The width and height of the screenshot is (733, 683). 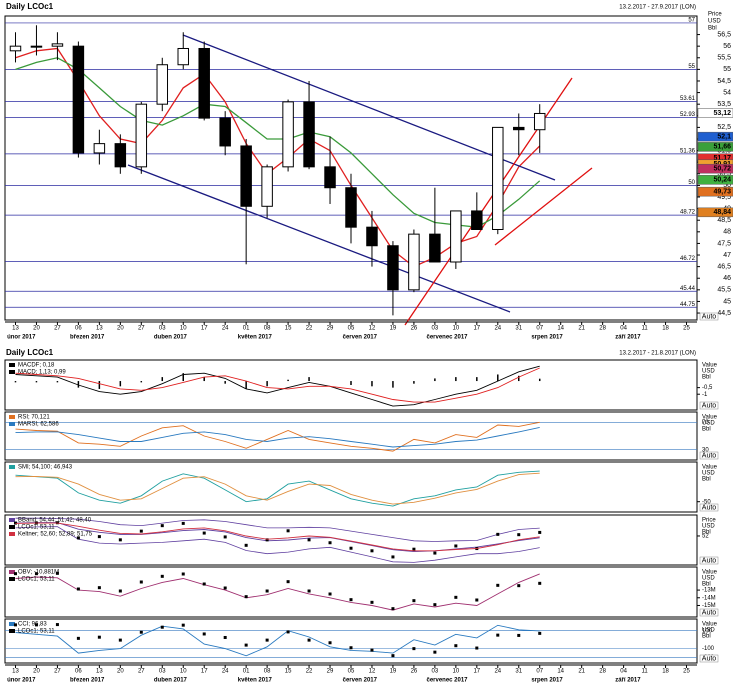 I want to click on legend-label: OBV; -10,881M, so click(x=38, y=573).